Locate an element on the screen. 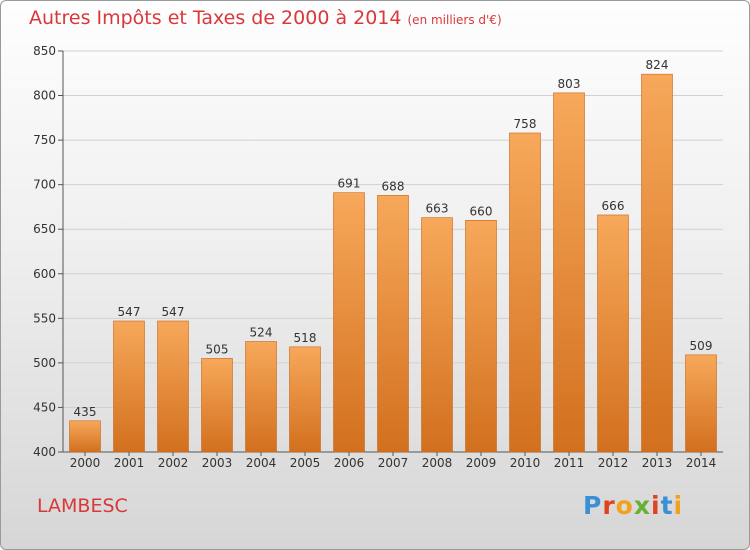  x-tick-label: 2010 is located at coordinates (525, 463).